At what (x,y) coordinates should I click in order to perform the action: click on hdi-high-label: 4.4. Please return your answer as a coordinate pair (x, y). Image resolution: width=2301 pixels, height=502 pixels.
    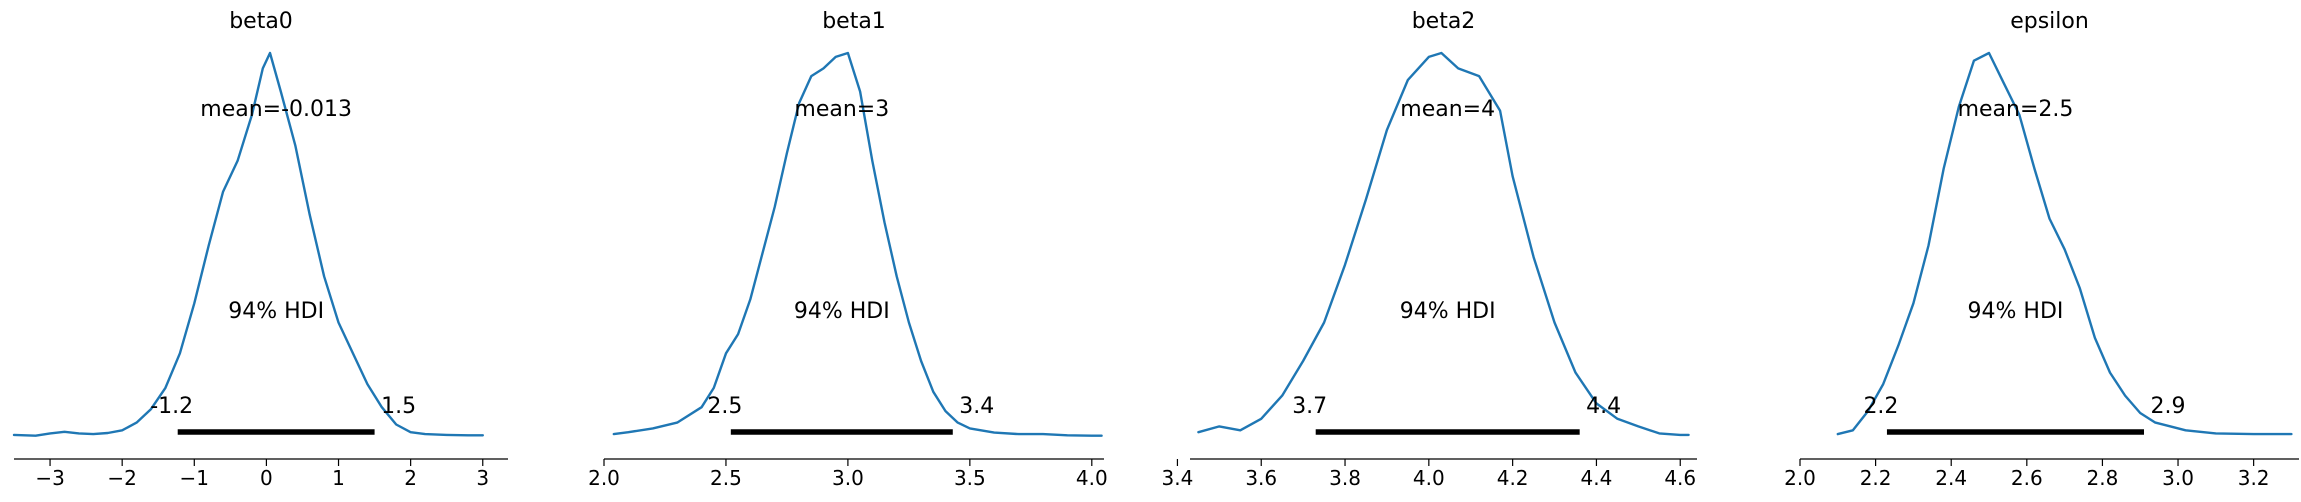
    Looking at the image, I should click on (1603, 406).